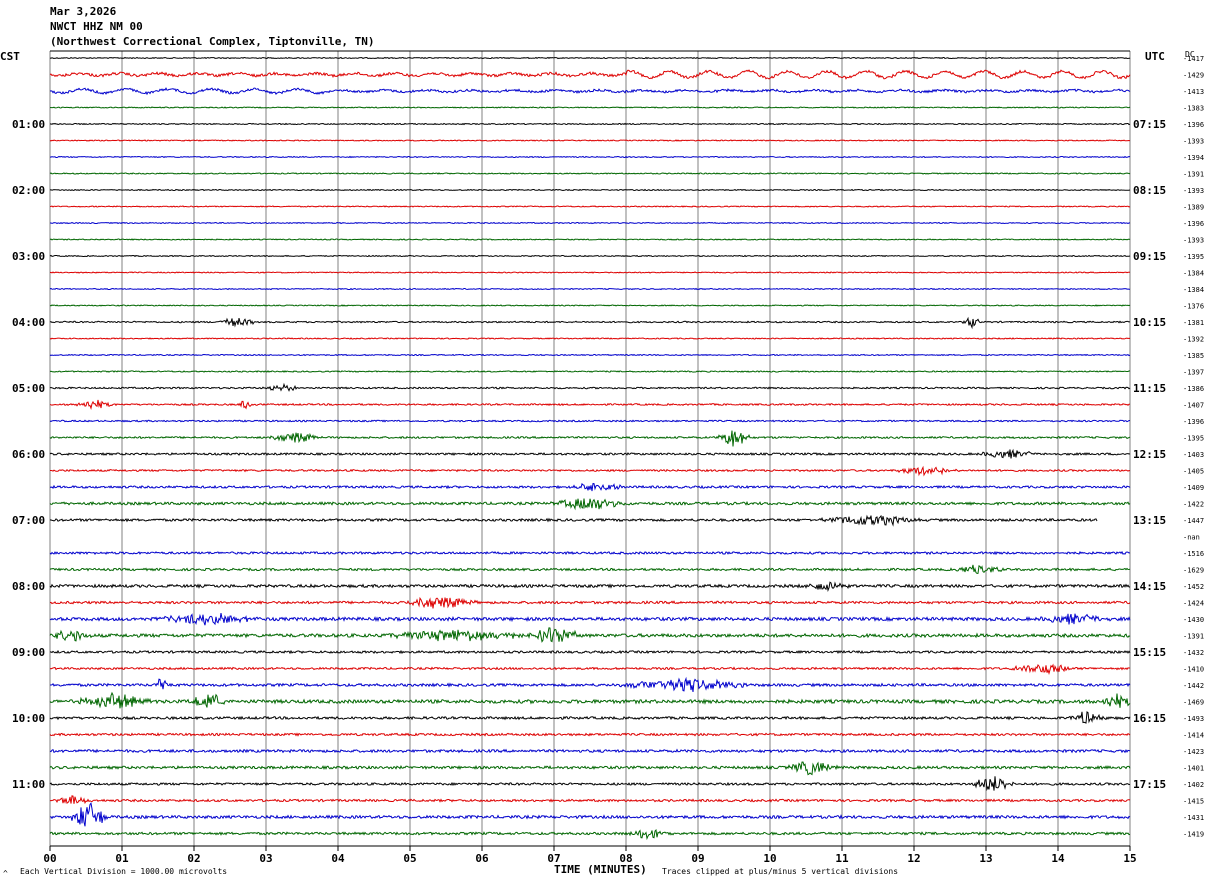  What do you see at coordinates (28, 586) in the screenshot?
I see `cst-hour-label: 08:00` at bounding box center [28, 586].